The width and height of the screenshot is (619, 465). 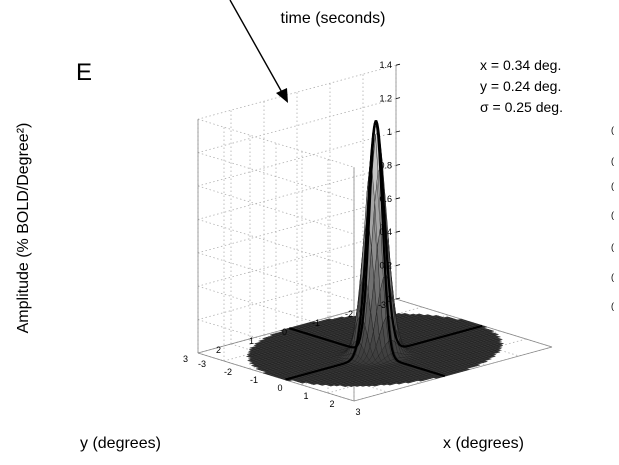 What do you see at coordinates (349, 314) in the screenshot?
I see `y-tick-label: -2` at bounding box center [349, 314].